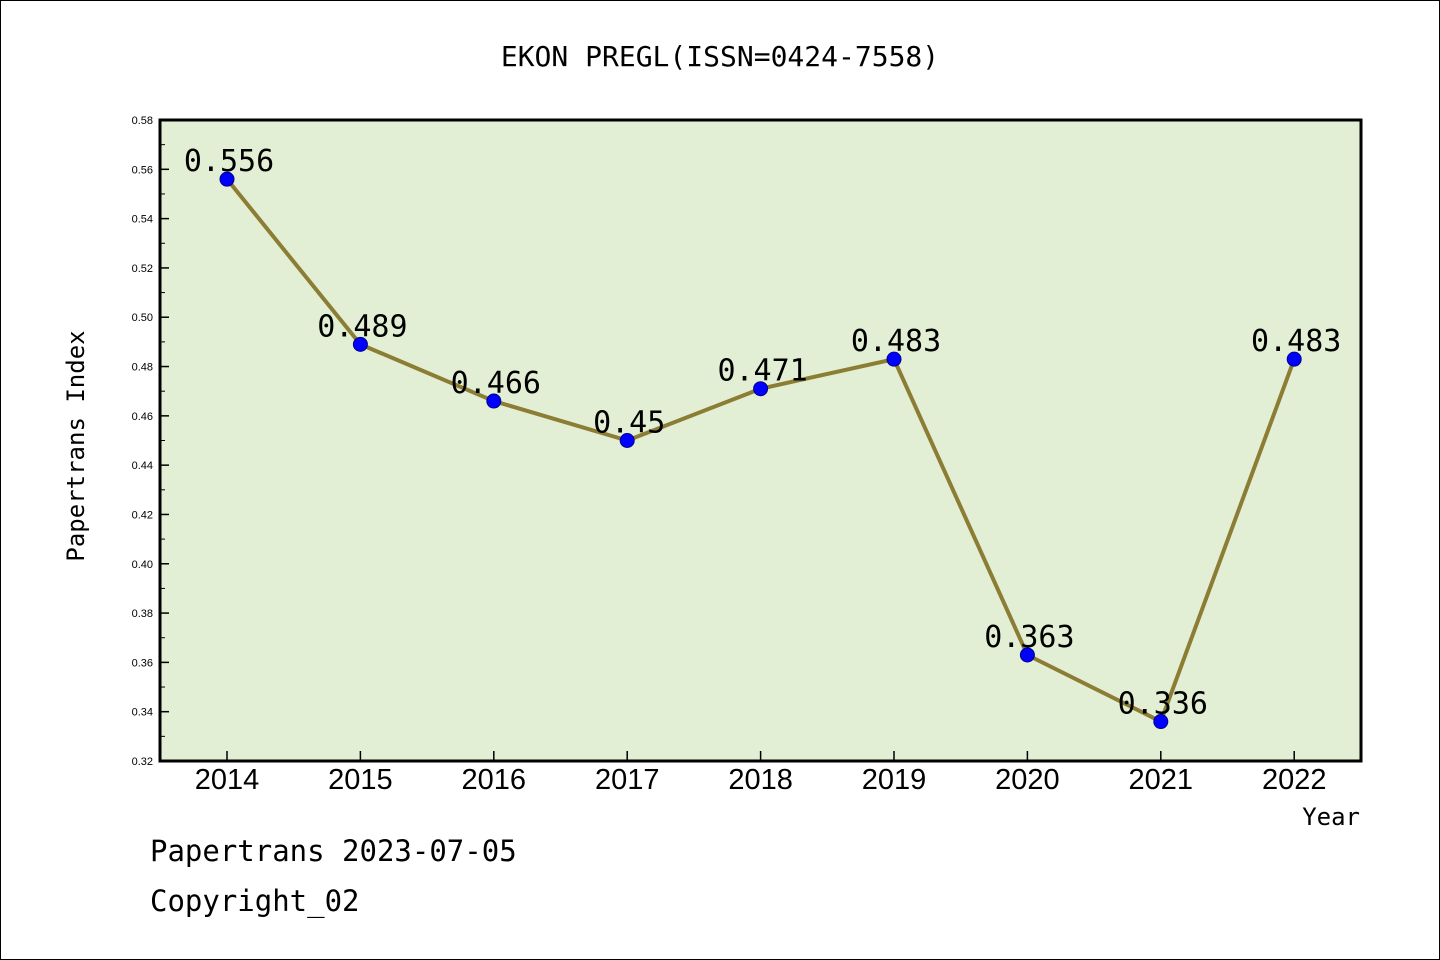  I want to click on x-tick-label: 2016, so click(494, 780).